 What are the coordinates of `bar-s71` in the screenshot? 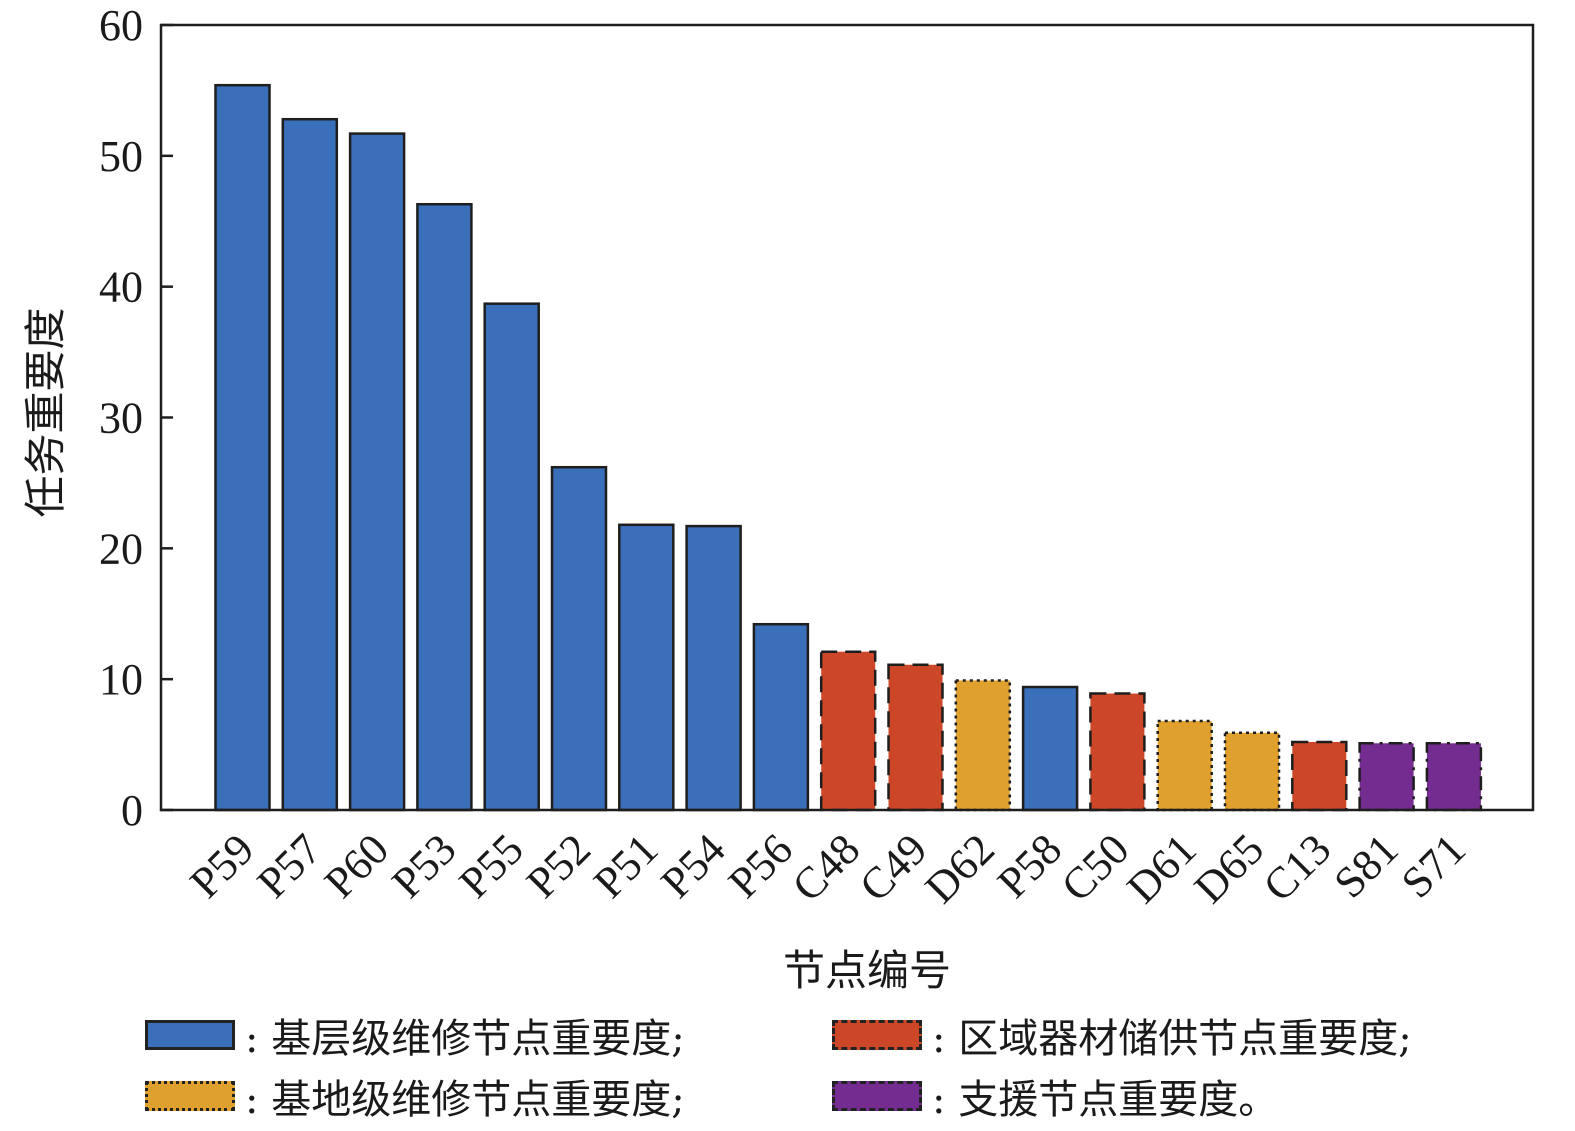 It's located at (1454, 777).